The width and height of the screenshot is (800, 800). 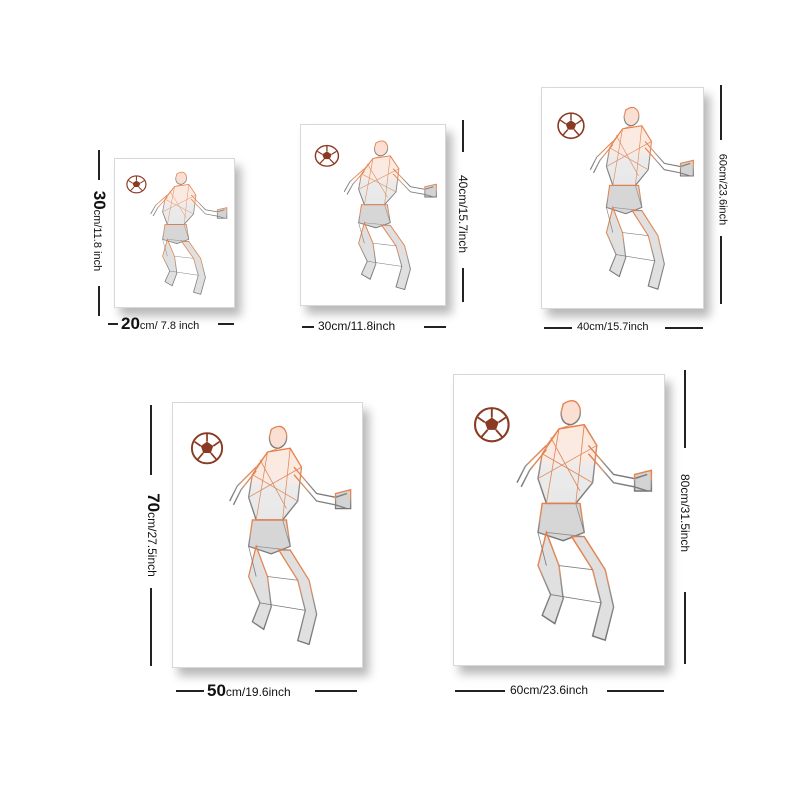 I want to click on height-label-30cm: 30cm/11.8 inch, so click(x=99, y=231).